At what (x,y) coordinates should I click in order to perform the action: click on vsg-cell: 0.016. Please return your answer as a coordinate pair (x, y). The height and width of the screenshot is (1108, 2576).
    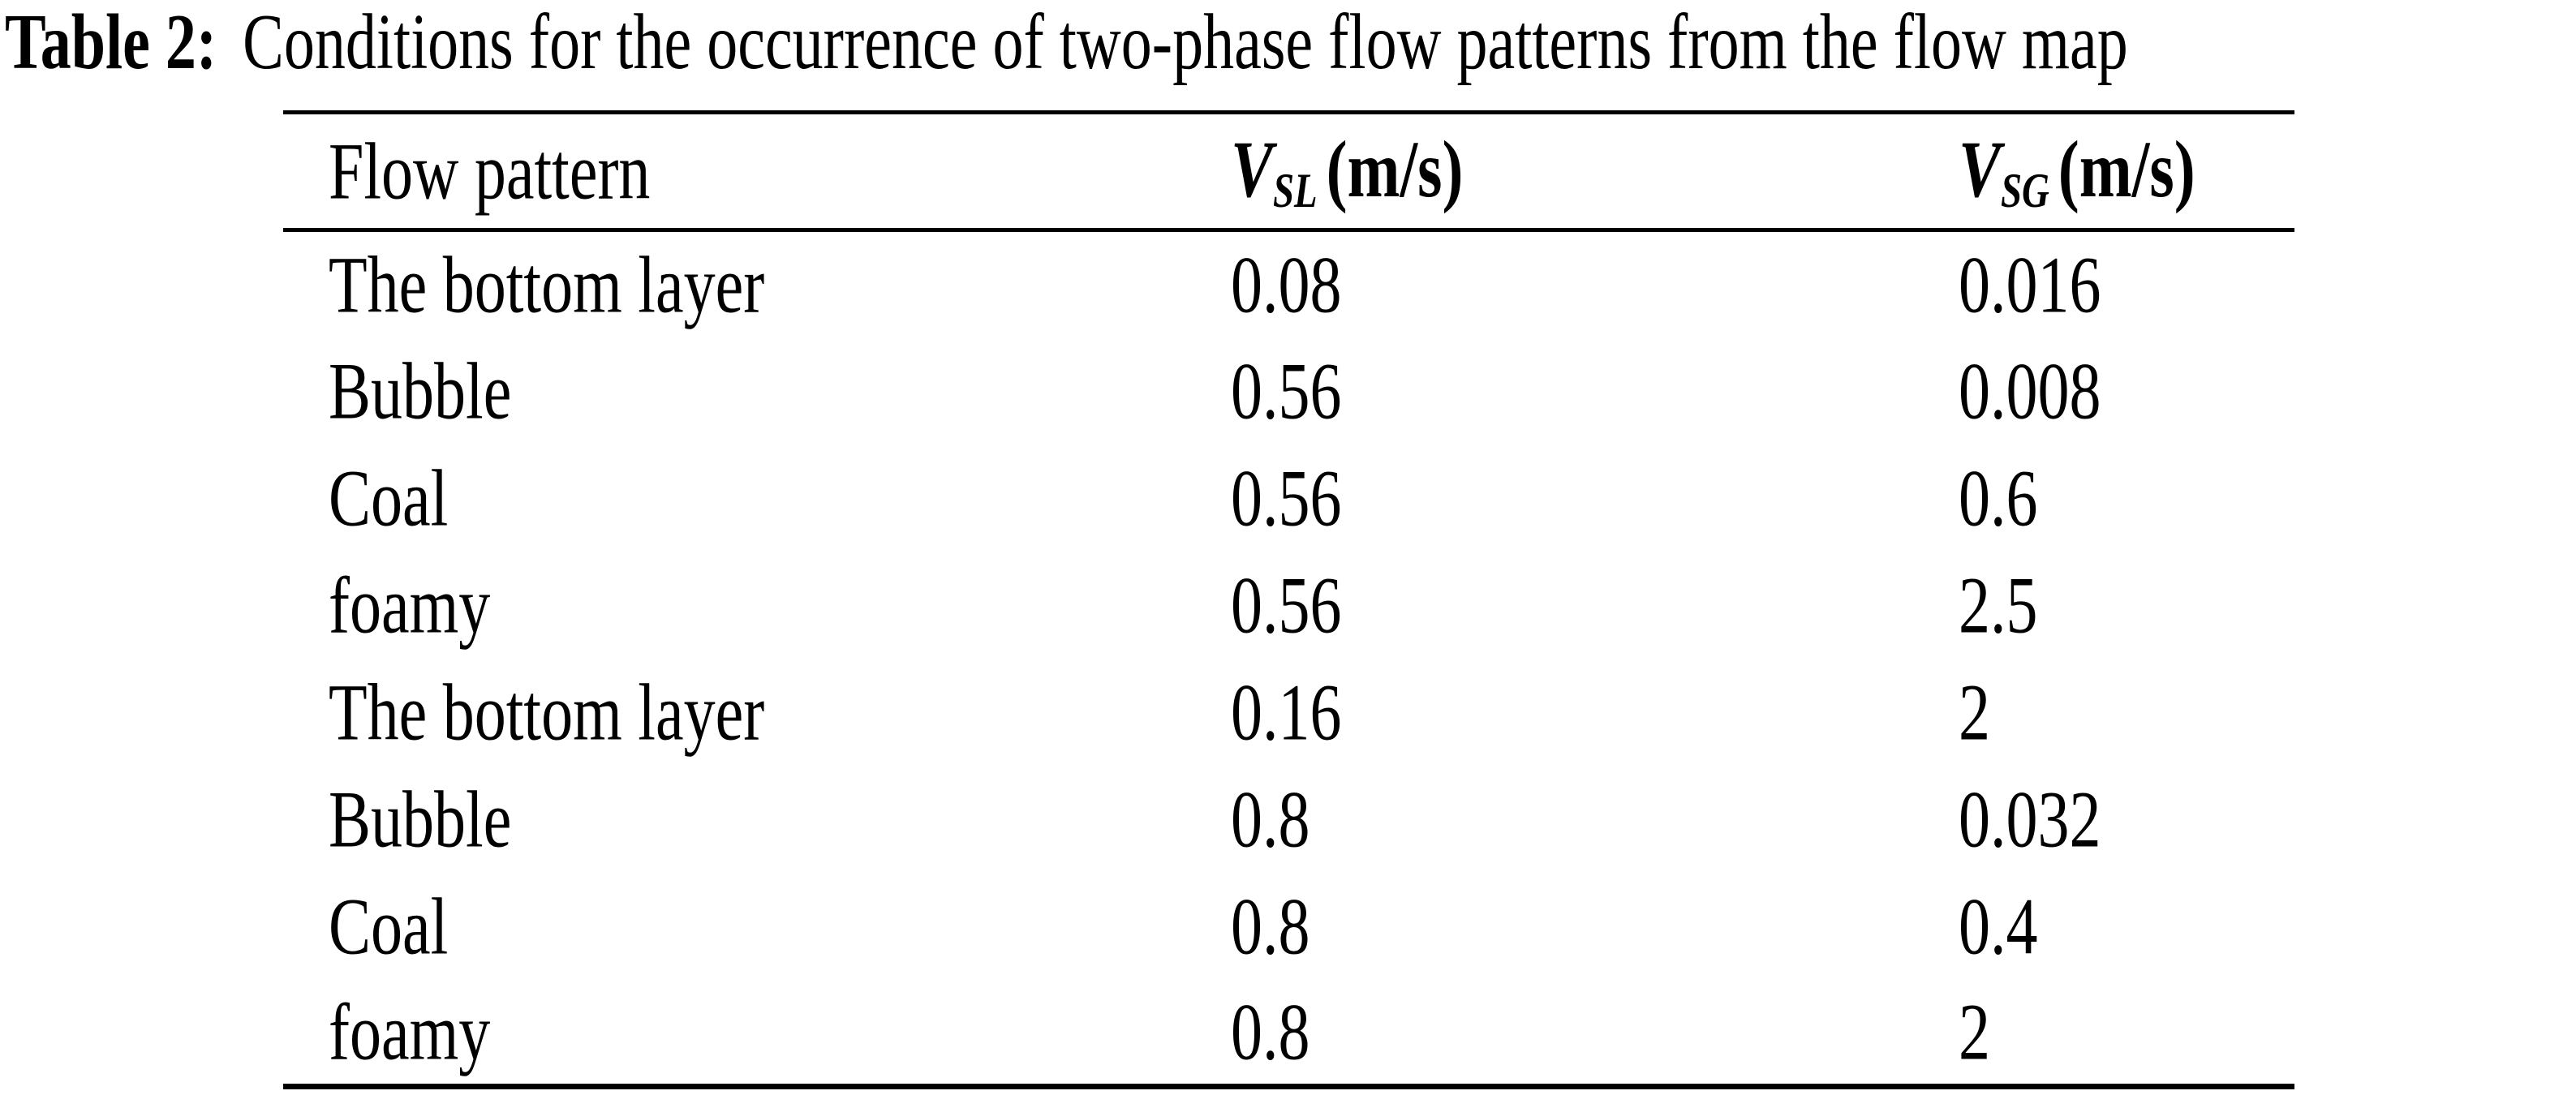
    Looking at the image, I should click on (2030, 283).